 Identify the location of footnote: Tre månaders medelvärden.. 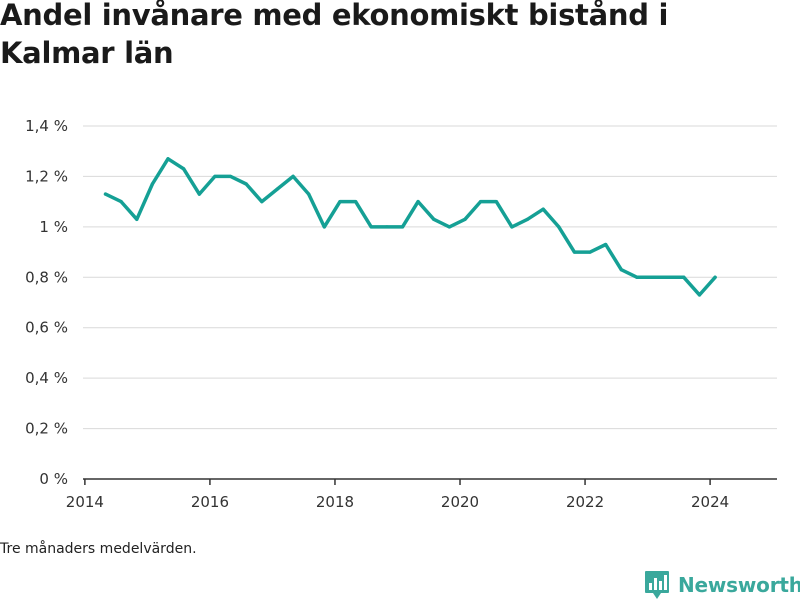
(98, 549).